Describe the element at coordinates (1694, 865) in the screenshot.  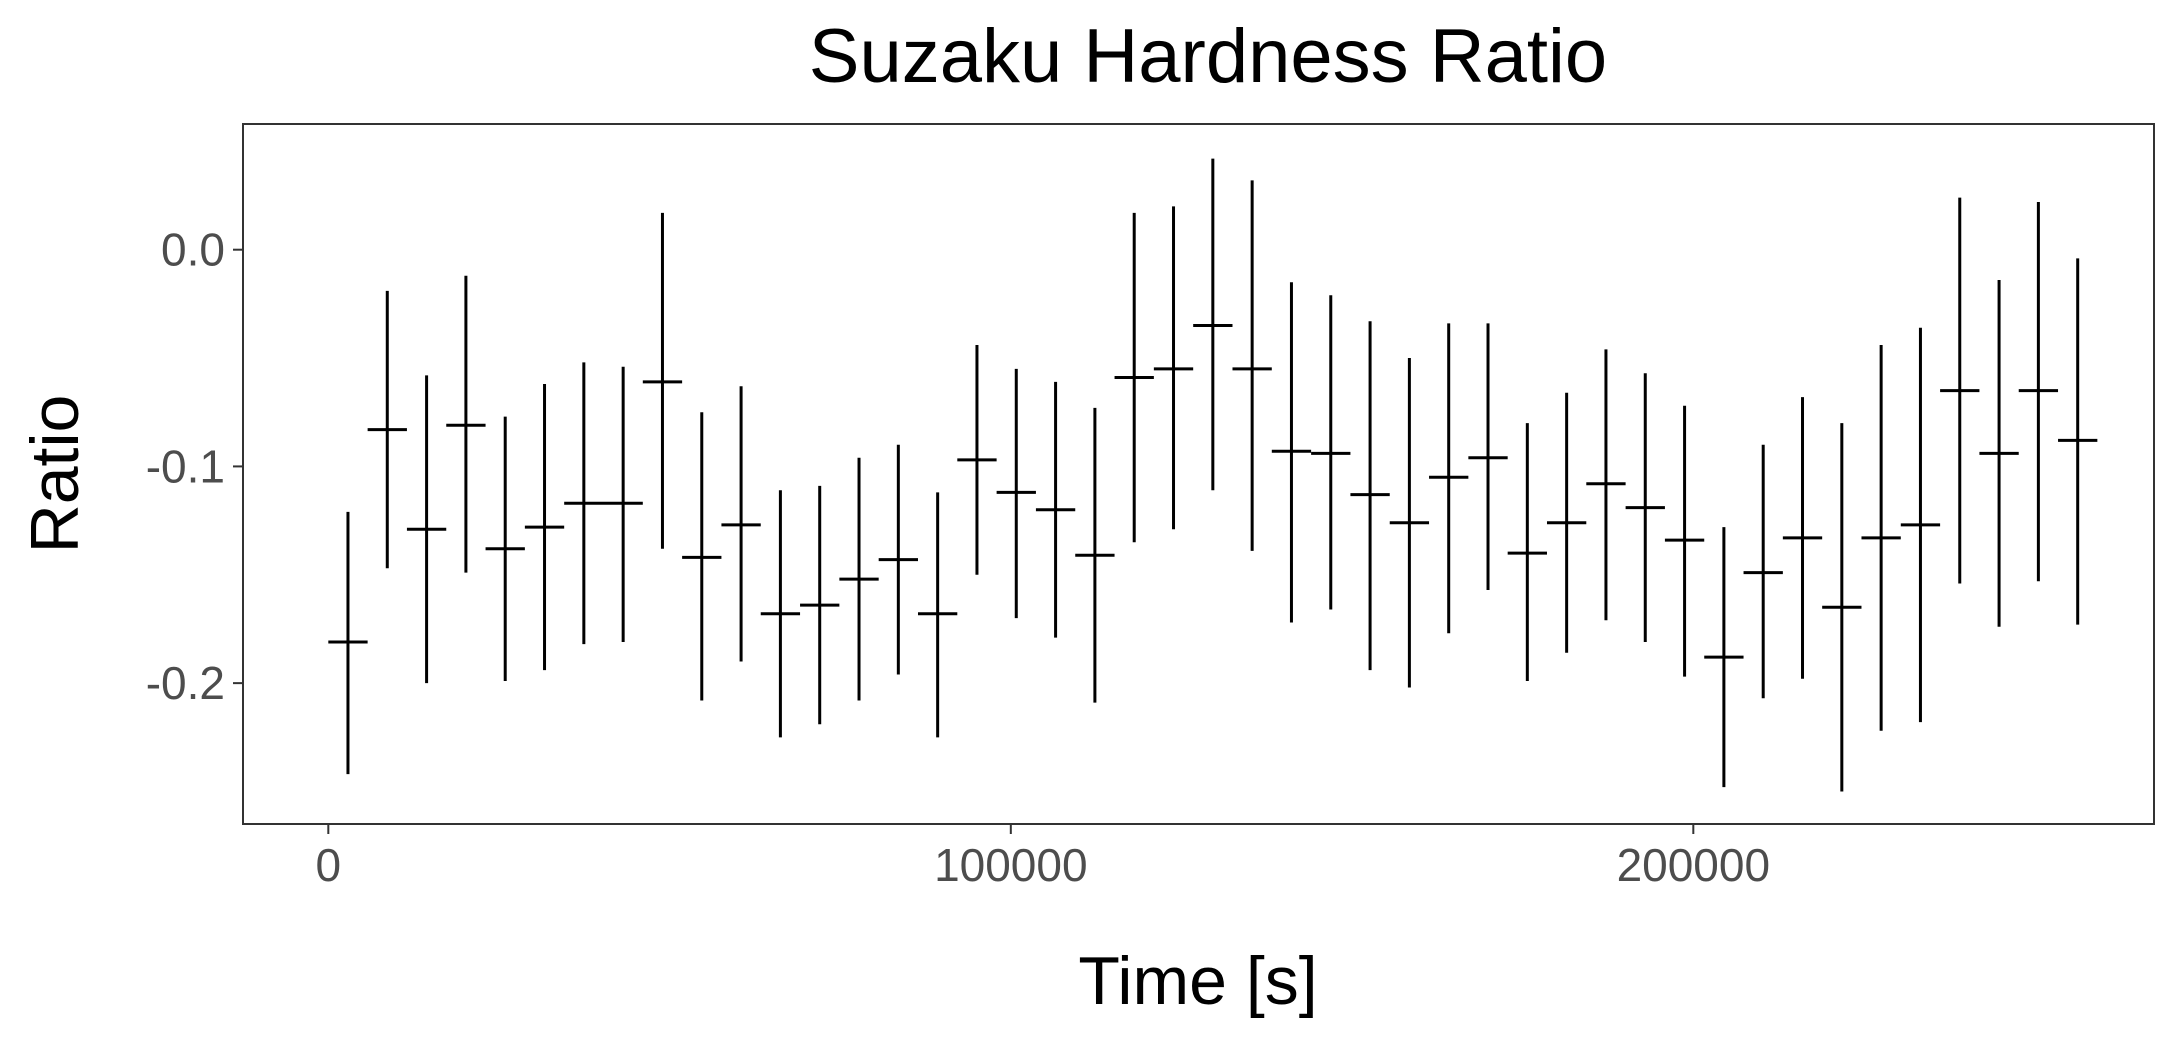
I see `x-tick-label: 200000` at that location.